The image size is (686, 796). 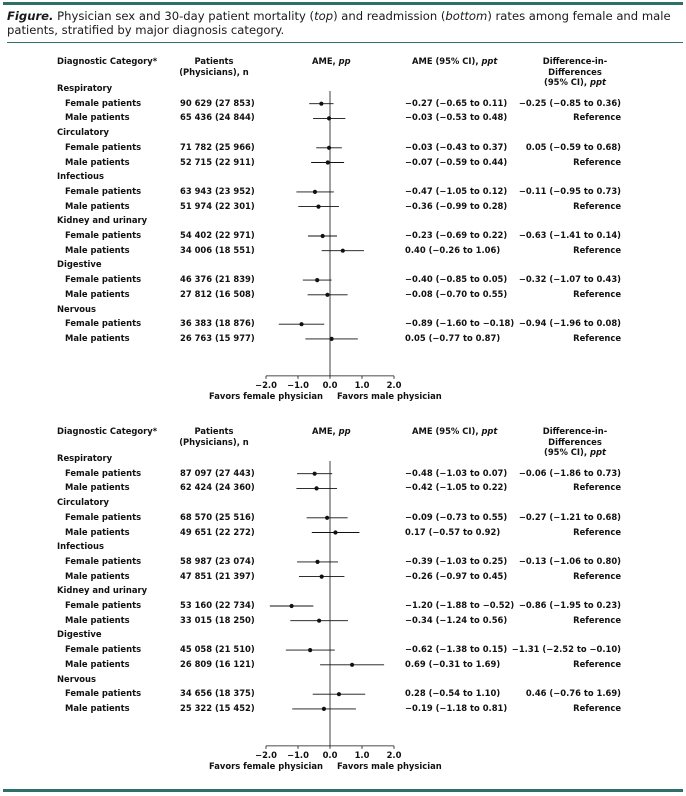 I want to click on patients-count: 52 715 (22 911), so click(x=217, y=161).